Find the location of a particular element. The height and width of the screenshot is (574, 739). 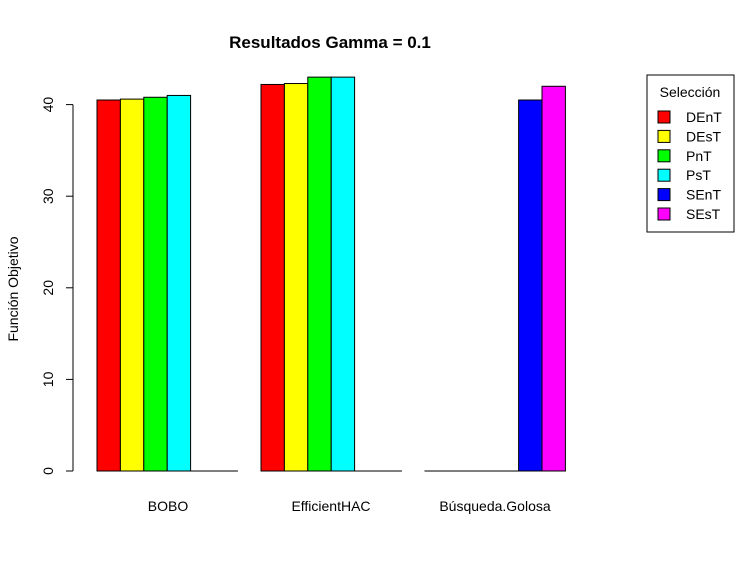

x-axis-labels: BOBO EfficientHAC Búsqueda.Golosa is located at coordinates (349, 506).